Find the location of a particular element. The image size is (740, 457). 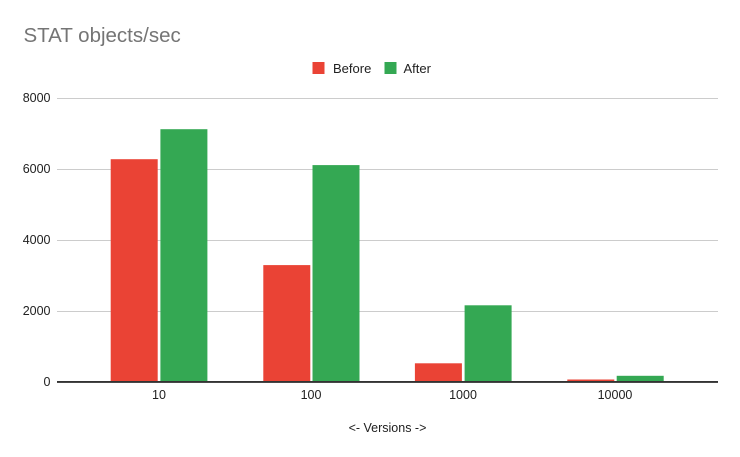

svg-text: Before is located at coordinates (352, 68).